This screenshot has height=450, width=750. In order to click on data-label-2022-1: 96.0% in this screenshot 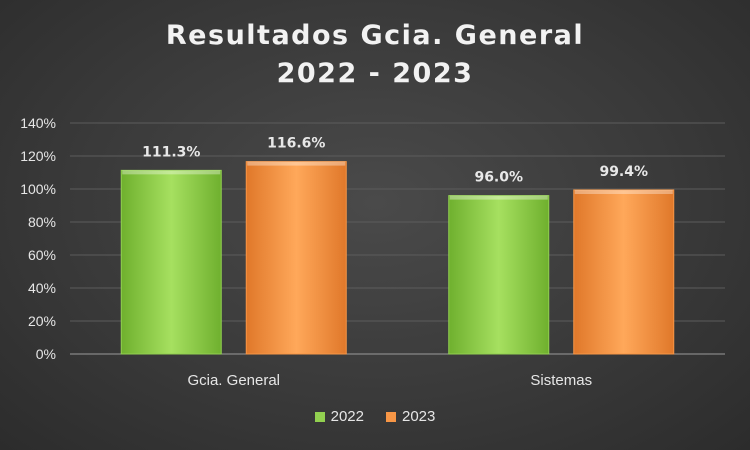, I will do `click(498, 178)`.